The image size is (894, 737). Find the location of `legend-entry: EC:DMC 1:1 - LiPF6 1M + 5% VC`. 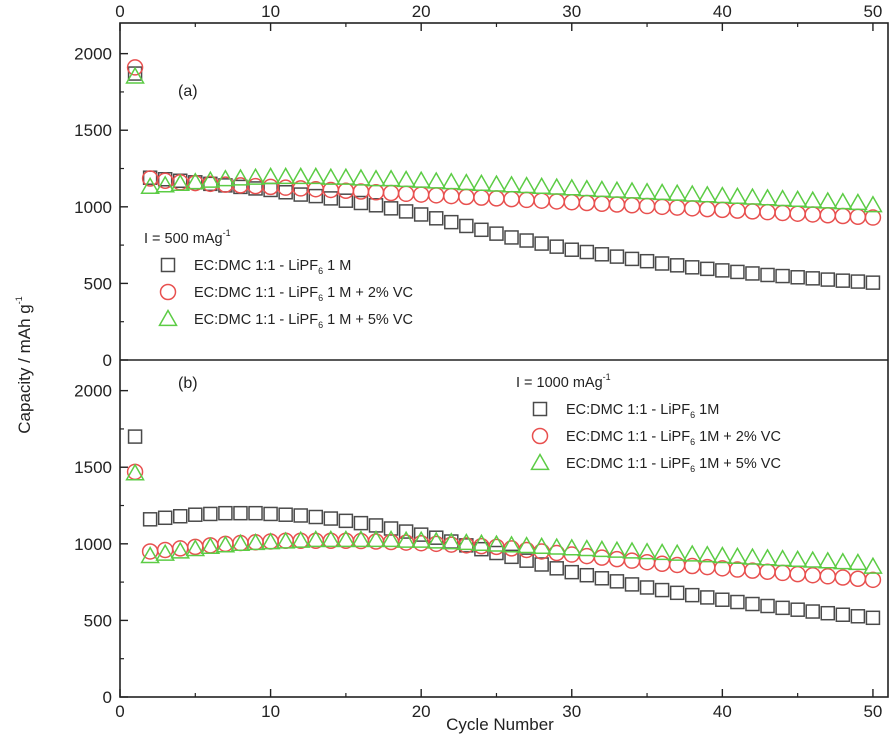

legend-entry: EC:DMC 1:1 - LiPF6 1M + 5% VC is located at coordinates (673, 465).